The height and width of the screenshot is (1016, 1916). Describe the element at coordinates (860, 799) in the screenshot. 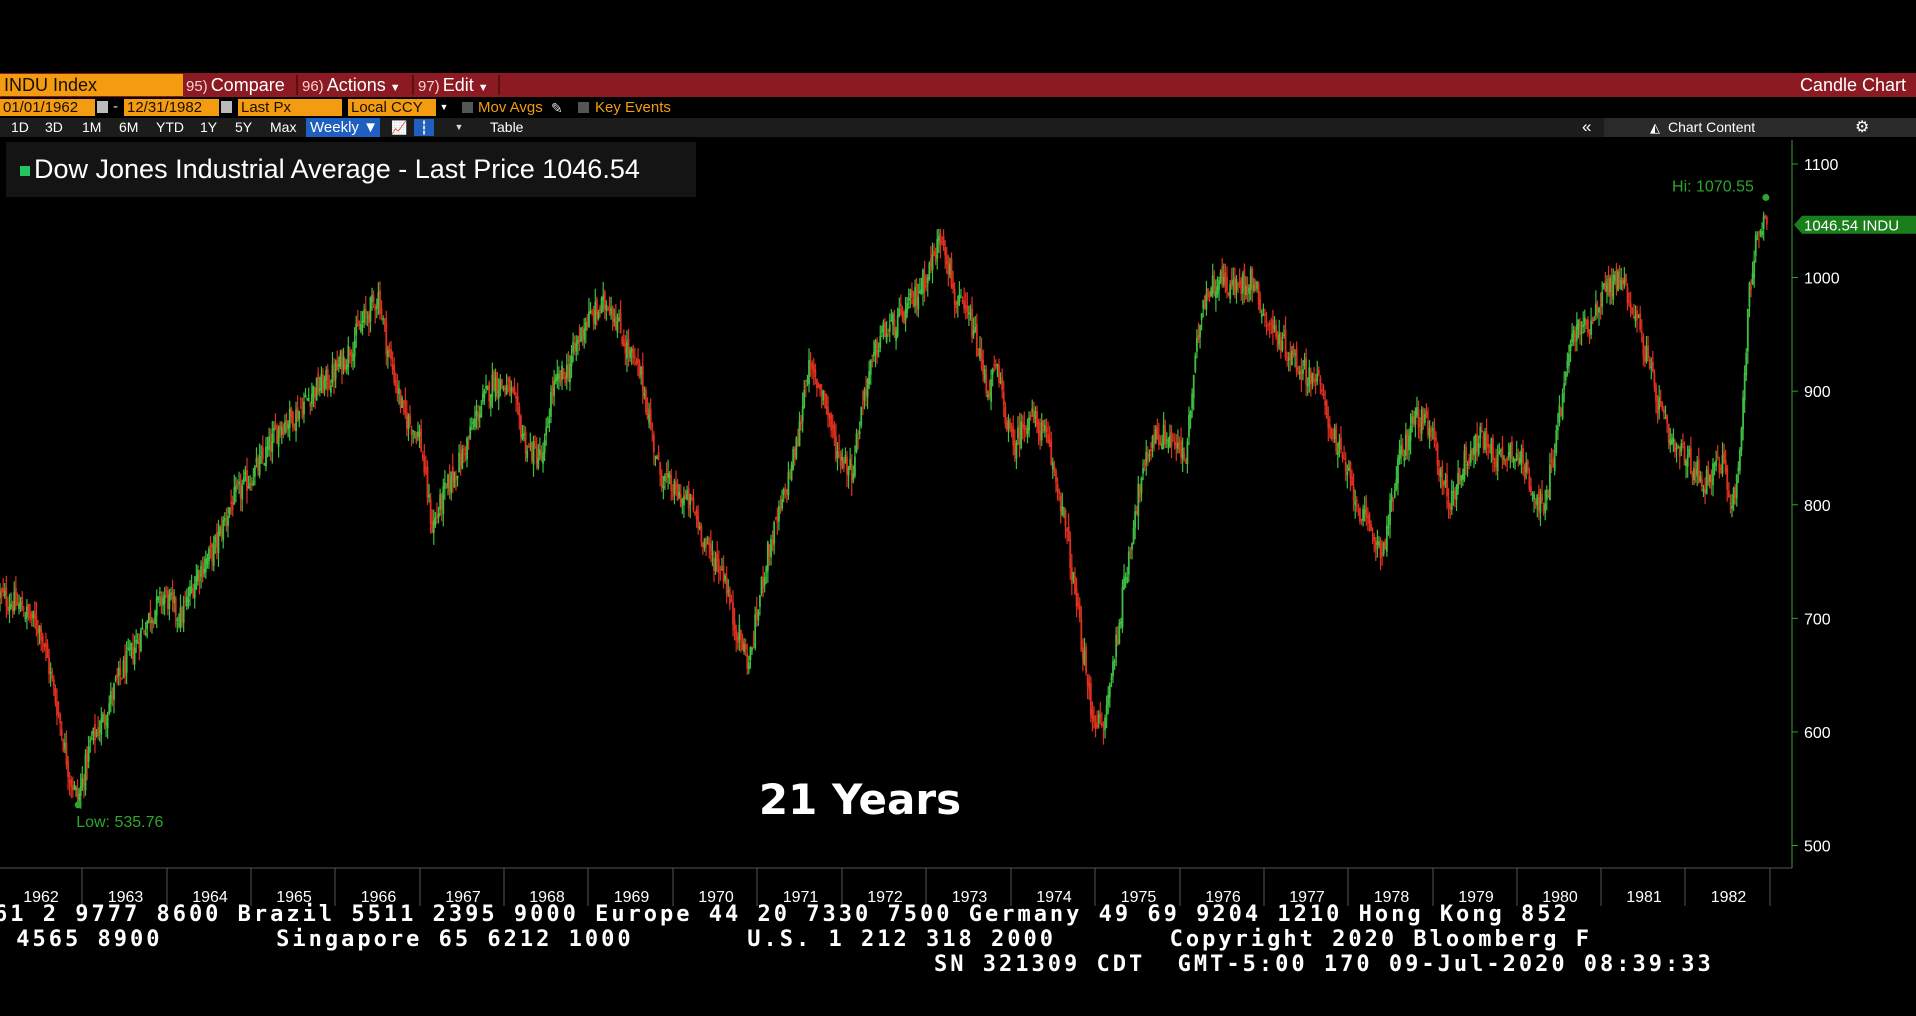

I see `overlay-text: 21 Years` at that location.